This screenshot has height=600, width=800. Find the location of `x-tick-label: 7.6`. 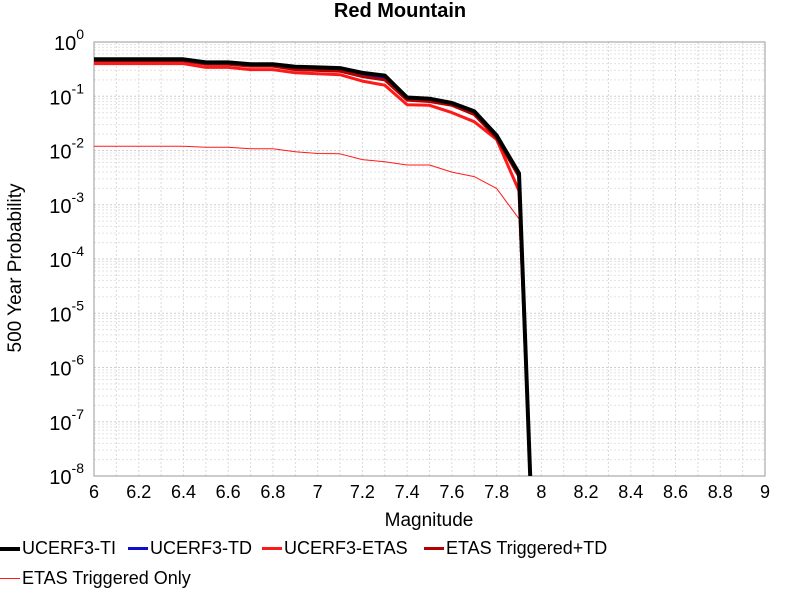

x-tick-label: 7.6 is located at coordinates (451, 492).